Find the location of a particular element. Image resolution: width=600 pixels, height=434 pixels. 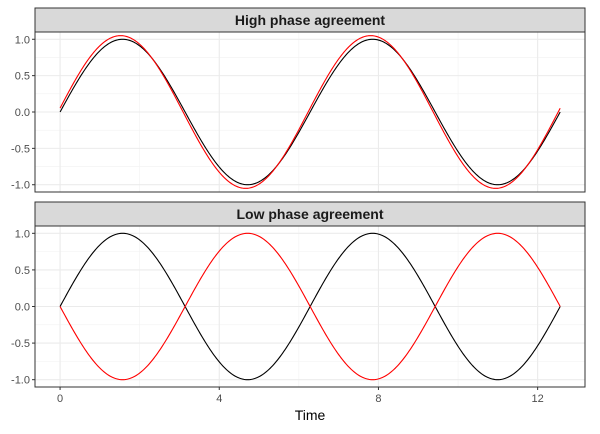

panel-title: High phase agreement is located at coordinates (310, 20).